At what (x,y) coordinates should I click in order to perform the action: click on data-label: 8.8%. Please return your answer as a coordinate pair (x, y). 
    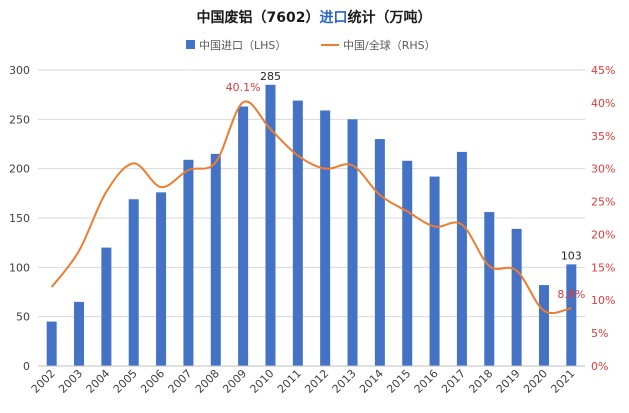
    Looking at the image, I should click on (571, 294).